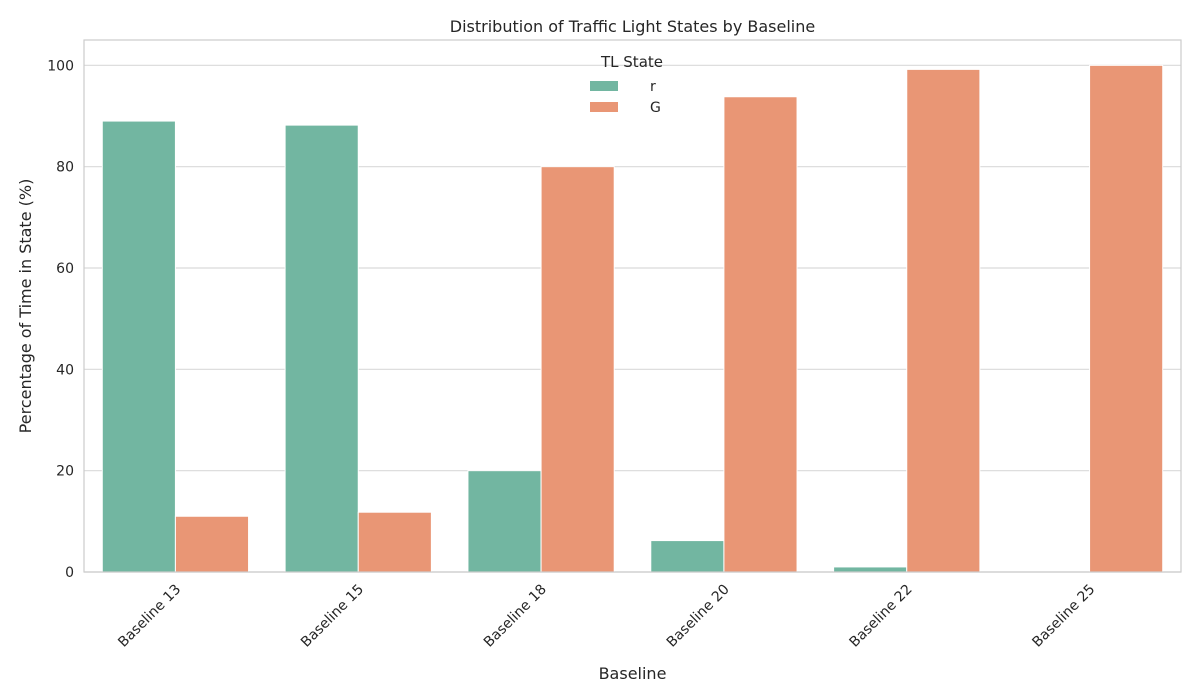 The height and width of the screenshot is (700, 1200). Describe the element at coordinates (631, 62) in the screenshot. I see `legend-title: TL State` at that location.